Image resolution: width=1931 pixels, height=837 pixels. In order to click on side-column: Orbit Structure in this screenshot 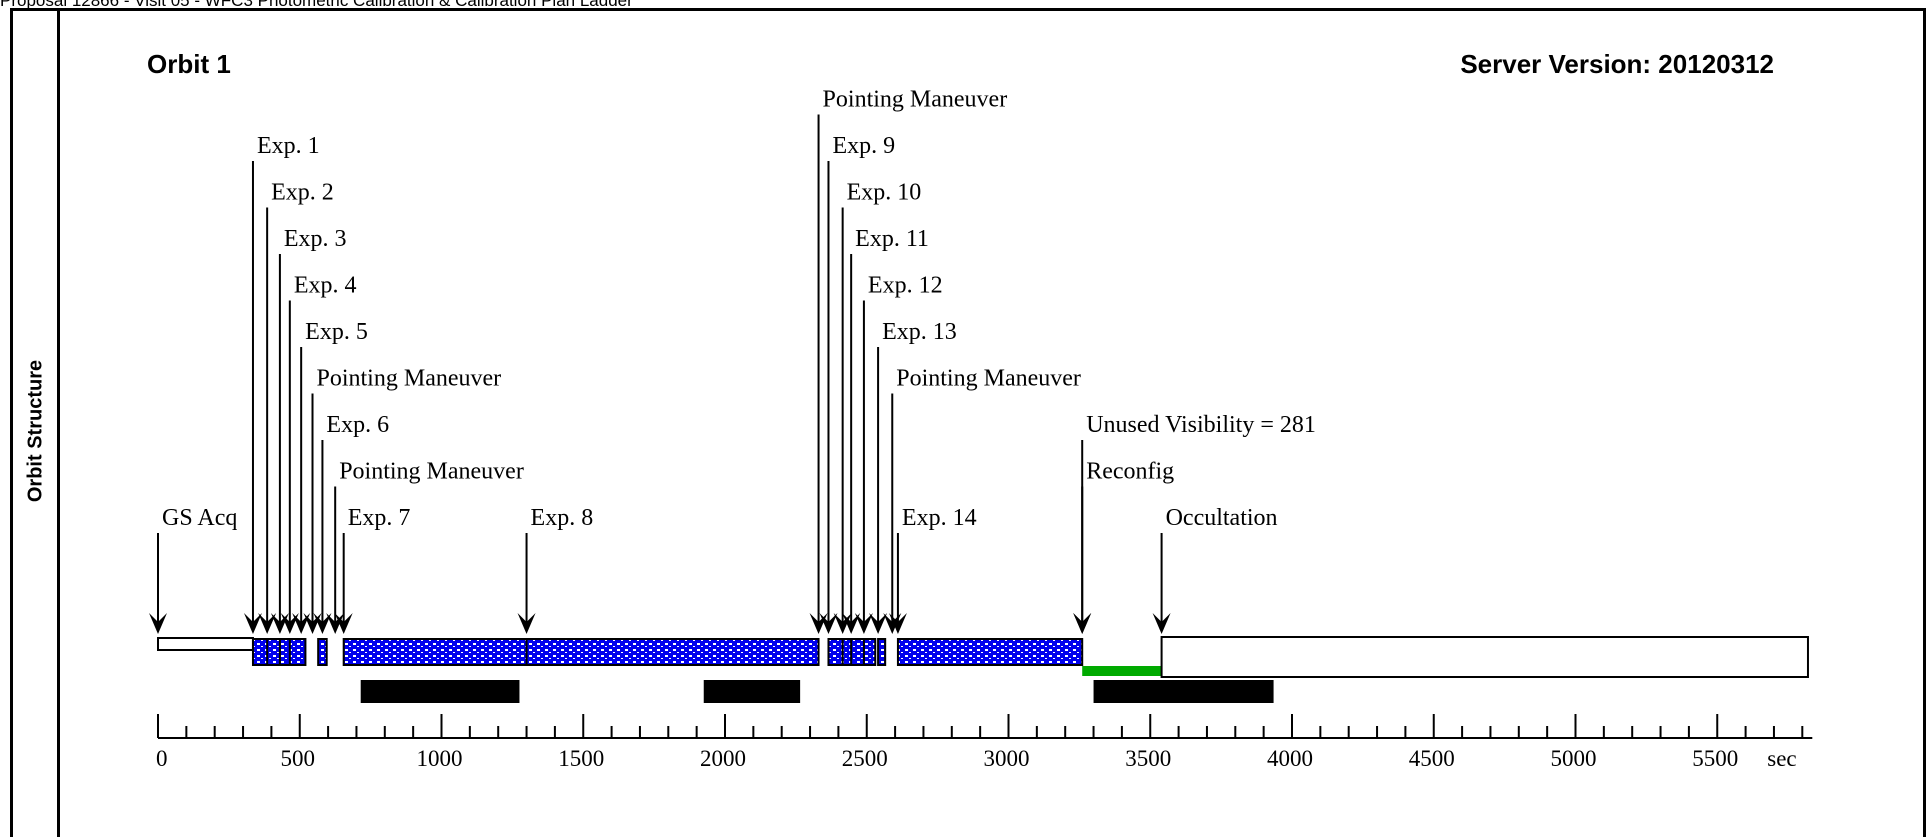, I will do `click(36, 424)`.